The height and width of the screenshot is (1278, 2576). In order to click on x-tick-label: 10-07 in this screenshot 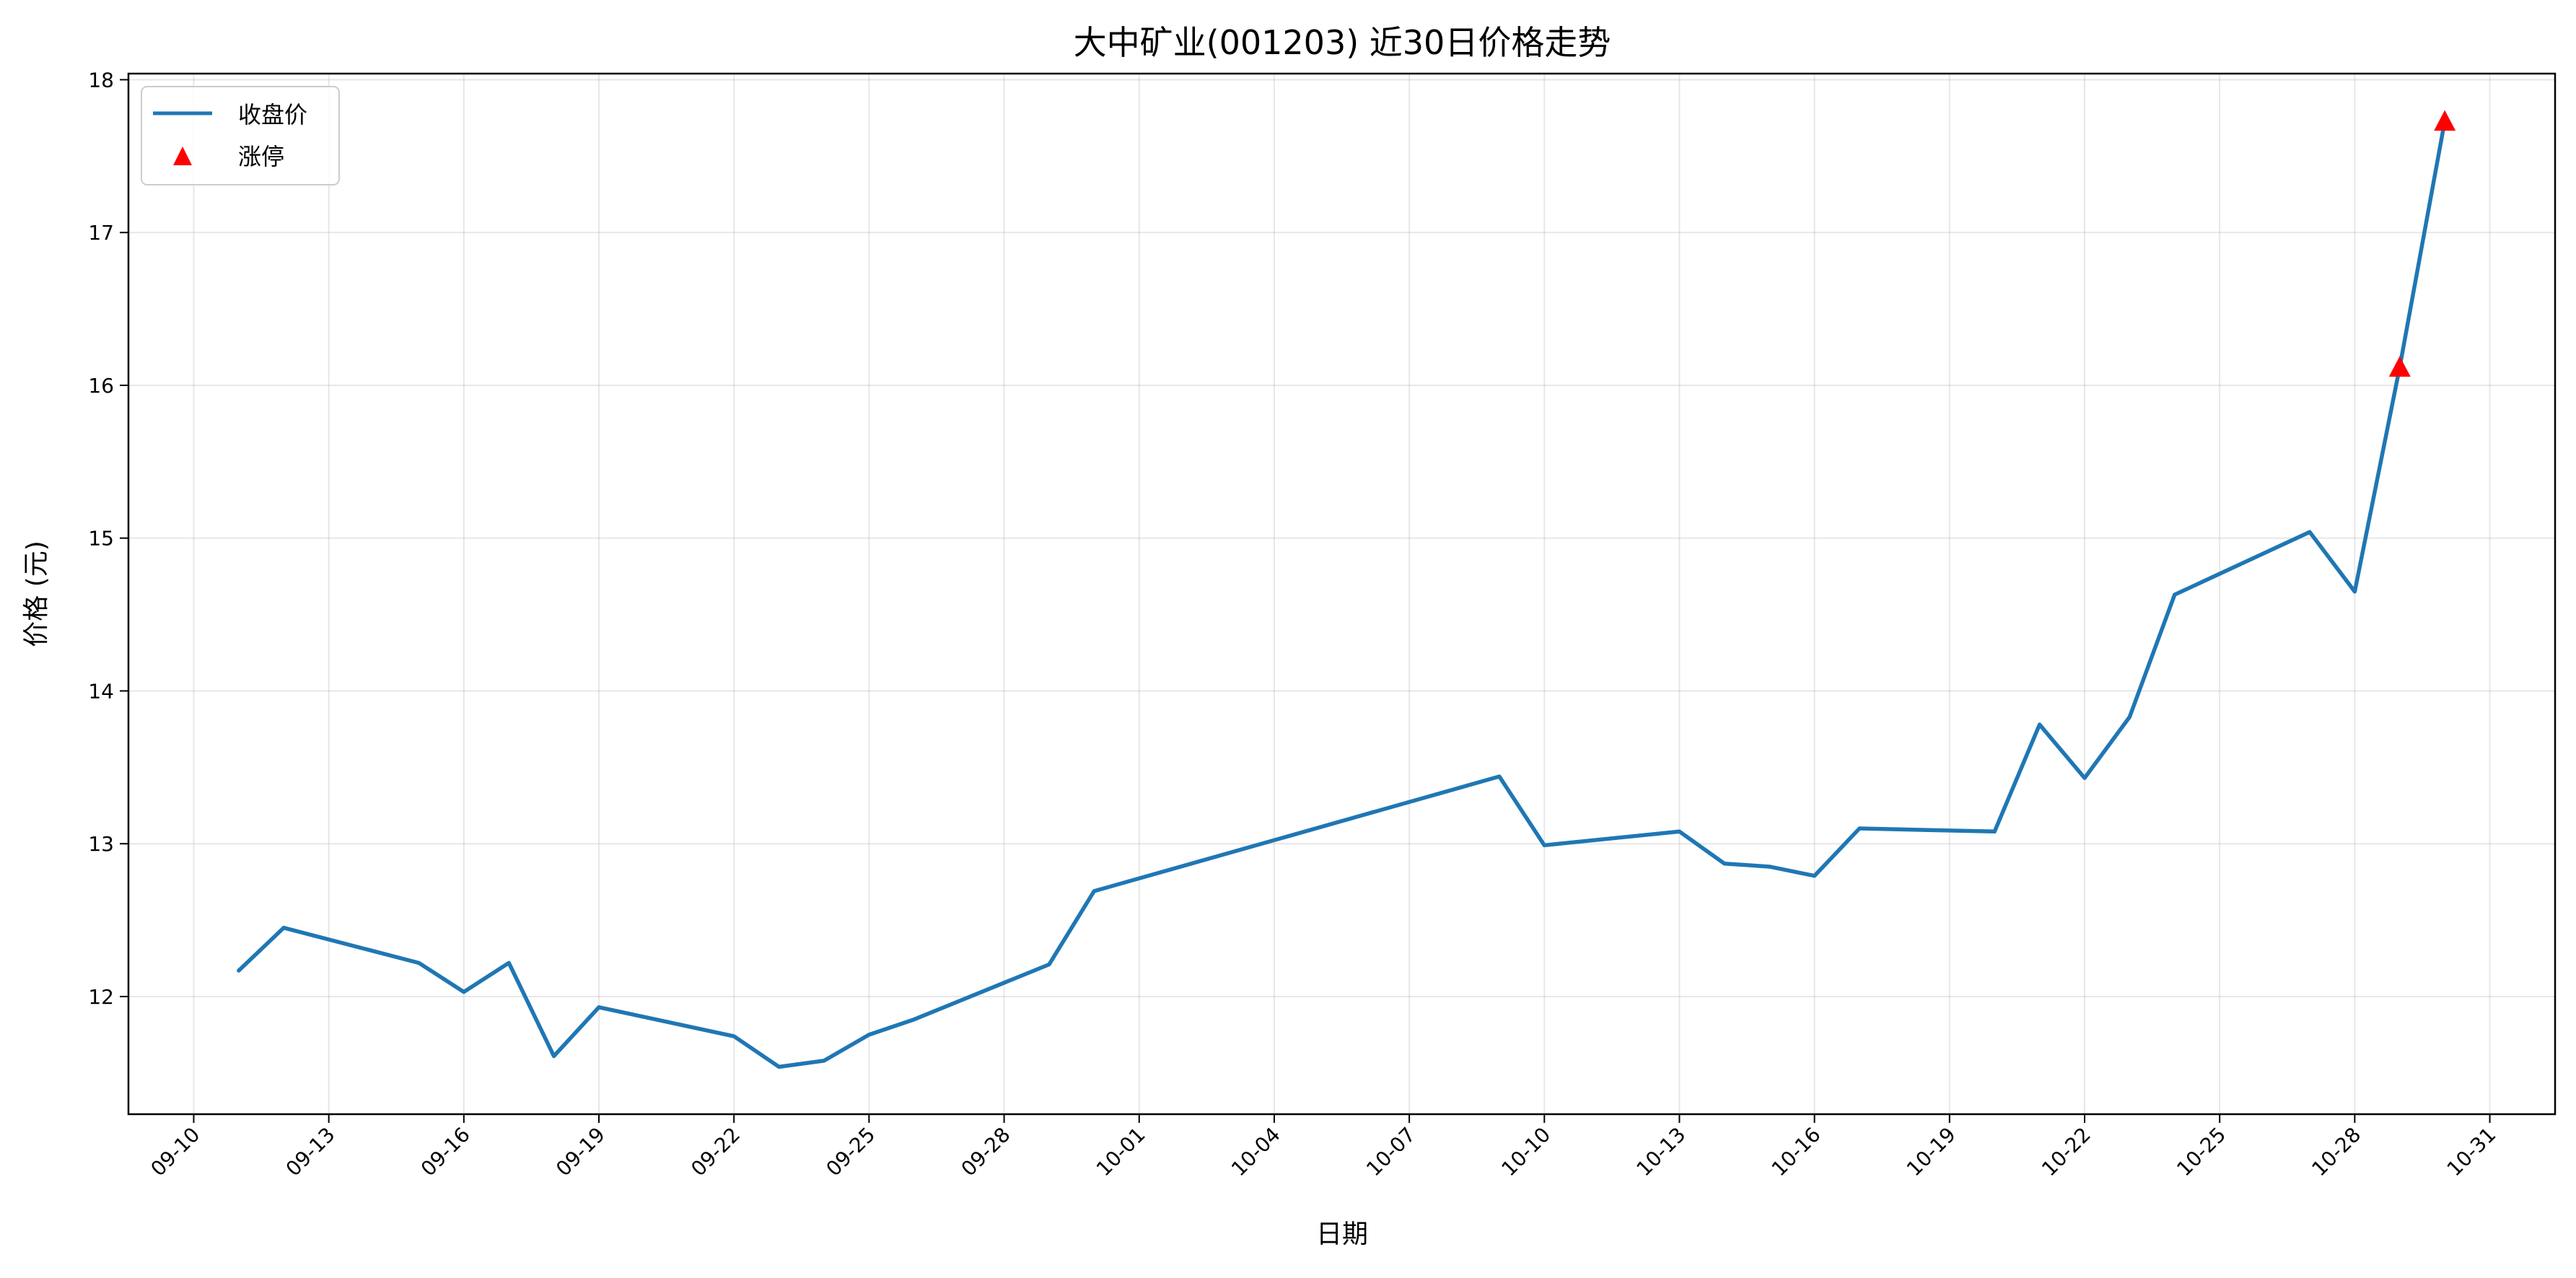, I will do `click(1391, 1152)`.